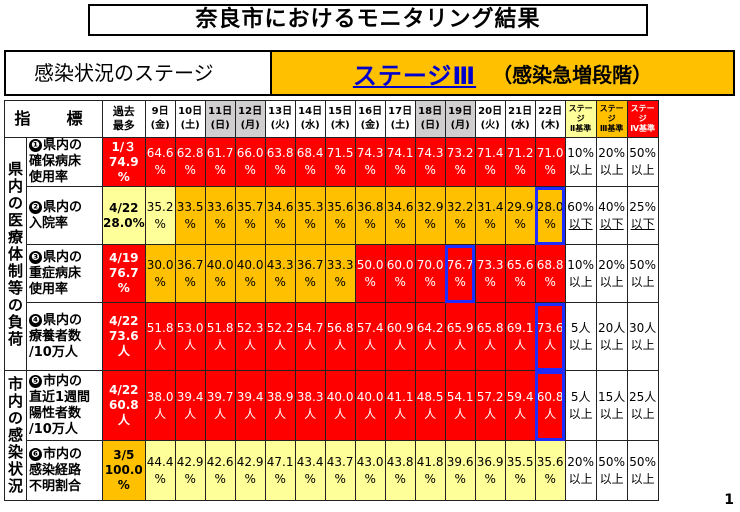 Image resolution: width=740 pixels, height=512 pixels. I want to click on header-date: 10日 (土), so click(190, 119).